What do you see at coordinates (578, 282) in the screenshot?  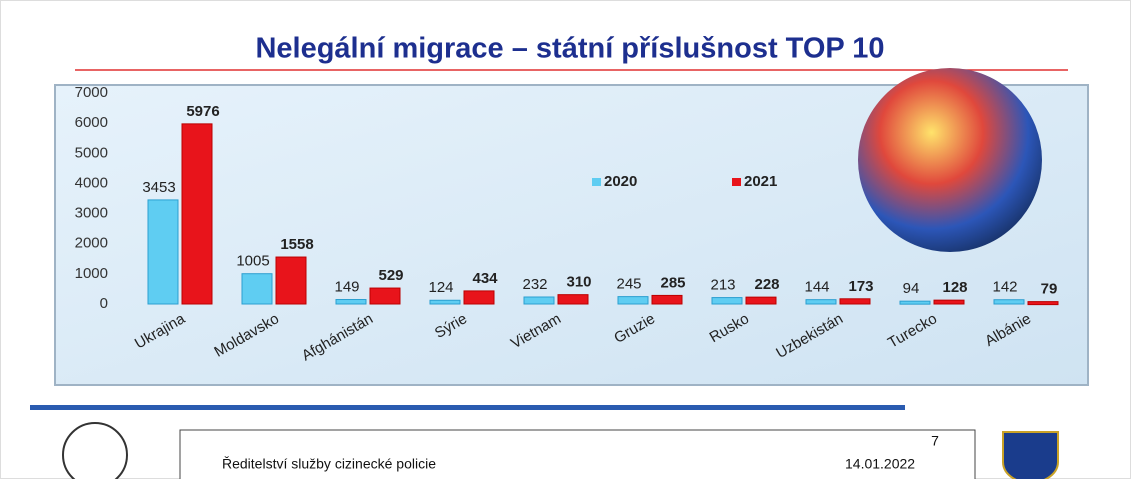 I see `value-label: 310` at bounding box center [578, 282].